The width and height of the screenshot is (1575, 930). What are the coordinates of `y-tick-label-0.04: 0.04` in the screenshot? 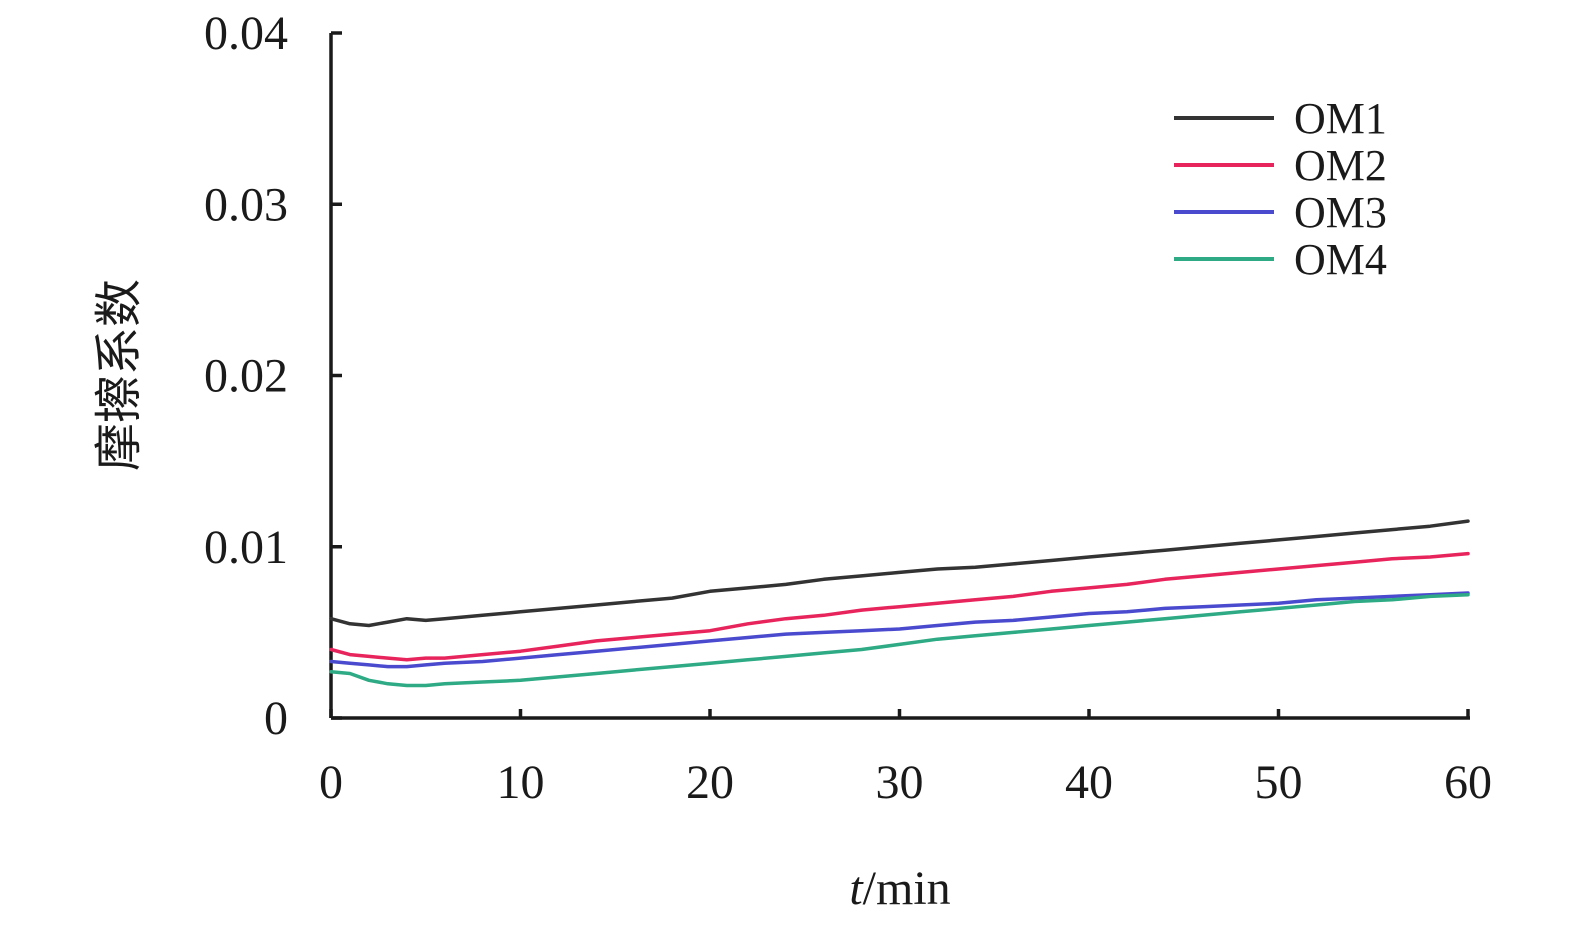 It's located at (246, 33).